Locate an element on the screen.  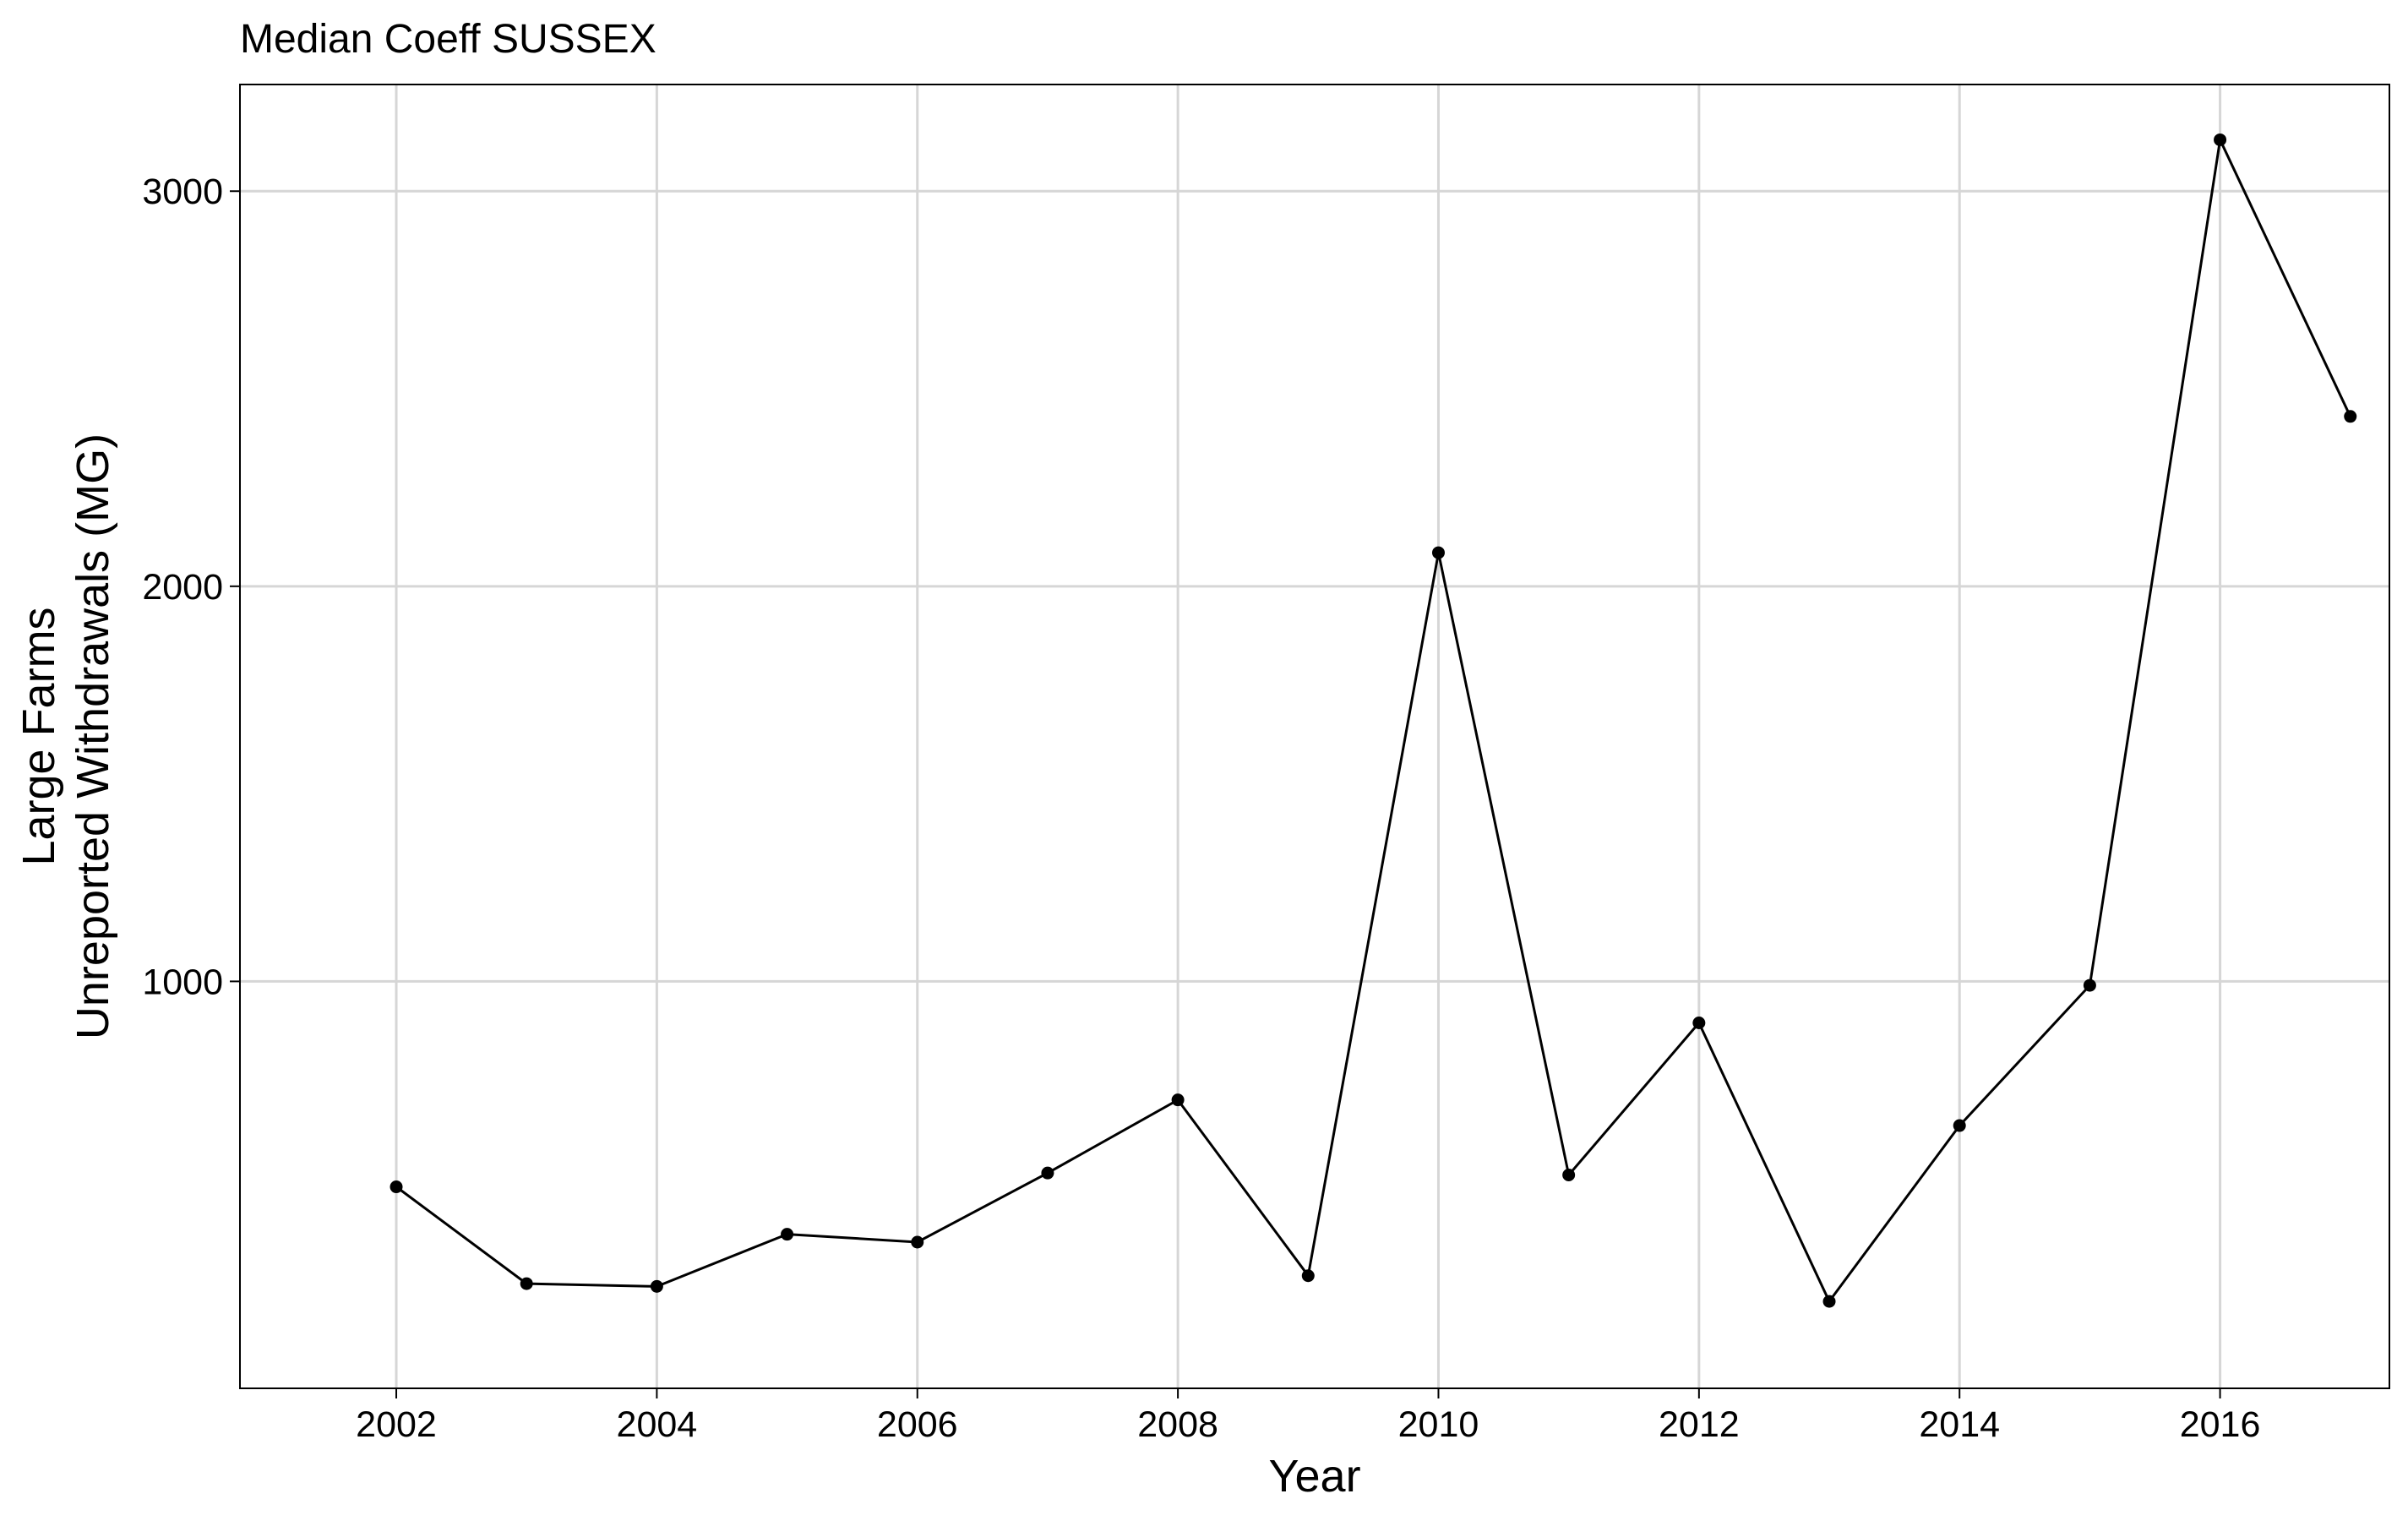
x-tick-label: 2004 is located at coordinates (657, 1424).